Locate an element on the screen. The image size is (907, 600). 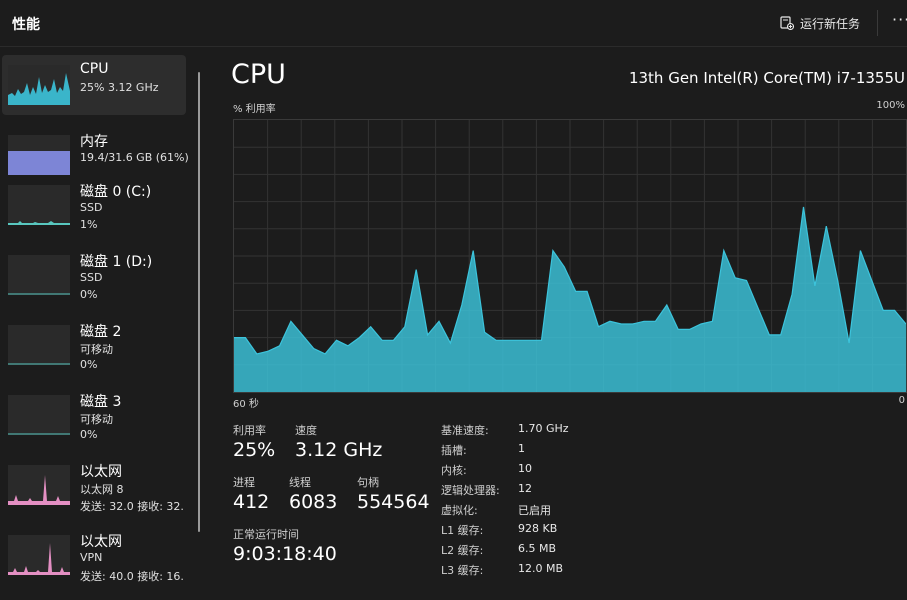
title-bar: 性能 运行新任务 ··· is located at coordinates (453, 23).